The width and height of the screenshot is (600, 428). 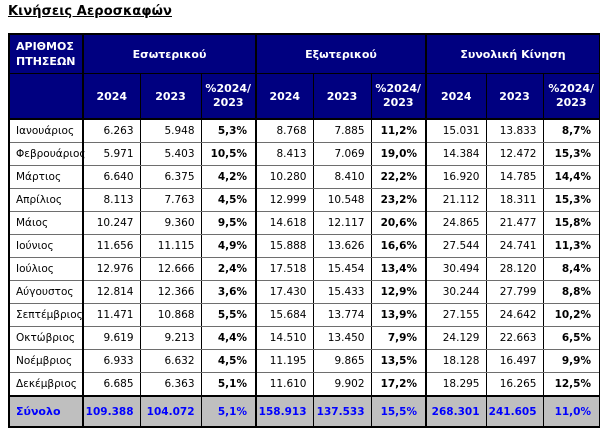 I want to click on pct-cell: 9,5%, so click(x=228, y=223).